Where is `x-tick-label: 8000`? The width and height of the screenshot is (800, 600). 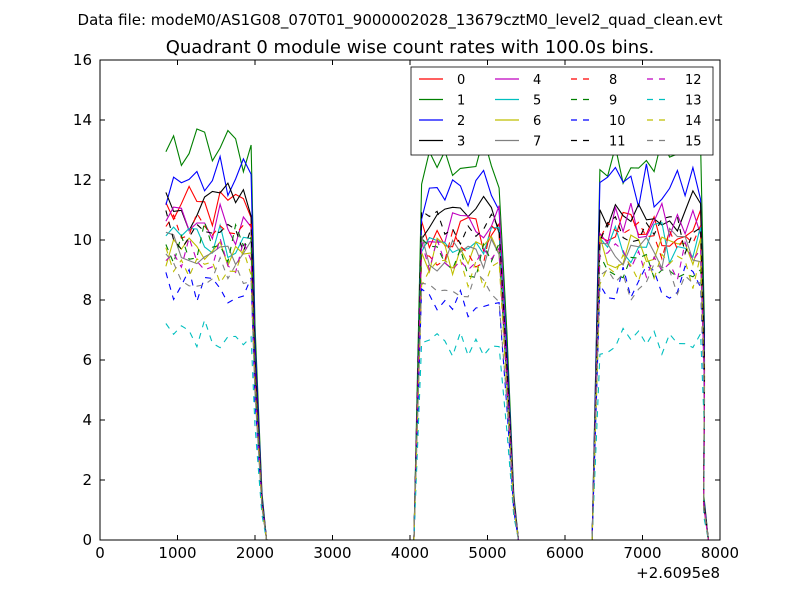
x-tick-label: 8000 is located at coordinates (720, 553).